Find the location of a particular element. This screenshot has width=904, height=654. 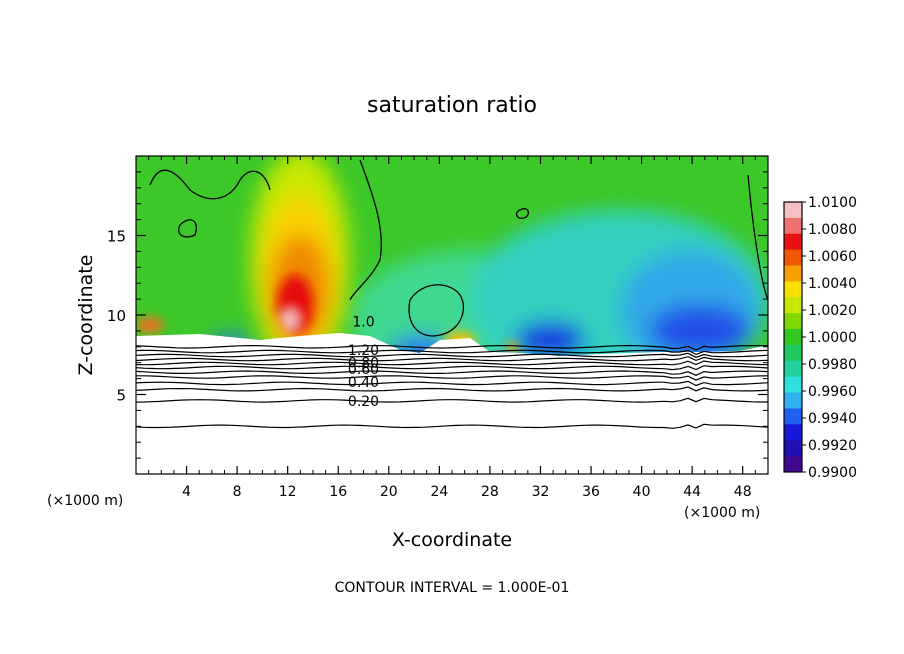

x-tick-label: 16 is located at coordinates (338, 492).